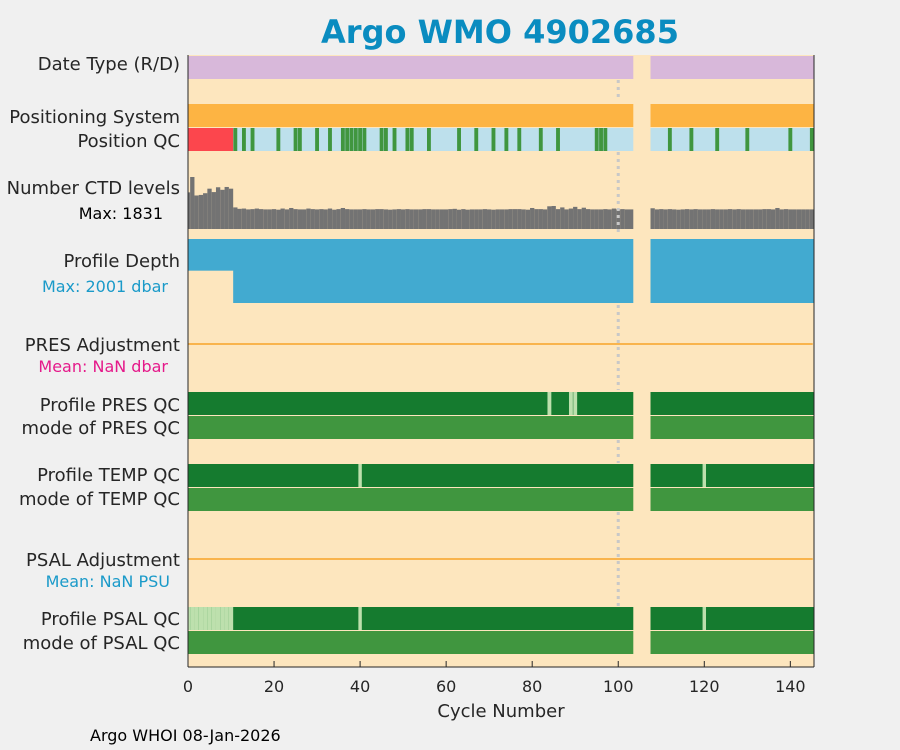 The height and width of the screenshot is (750, 900). Describe the element at coordinates (360, 475) in the screenshot. I see `profile-temp-qc-light-bar` at that location.